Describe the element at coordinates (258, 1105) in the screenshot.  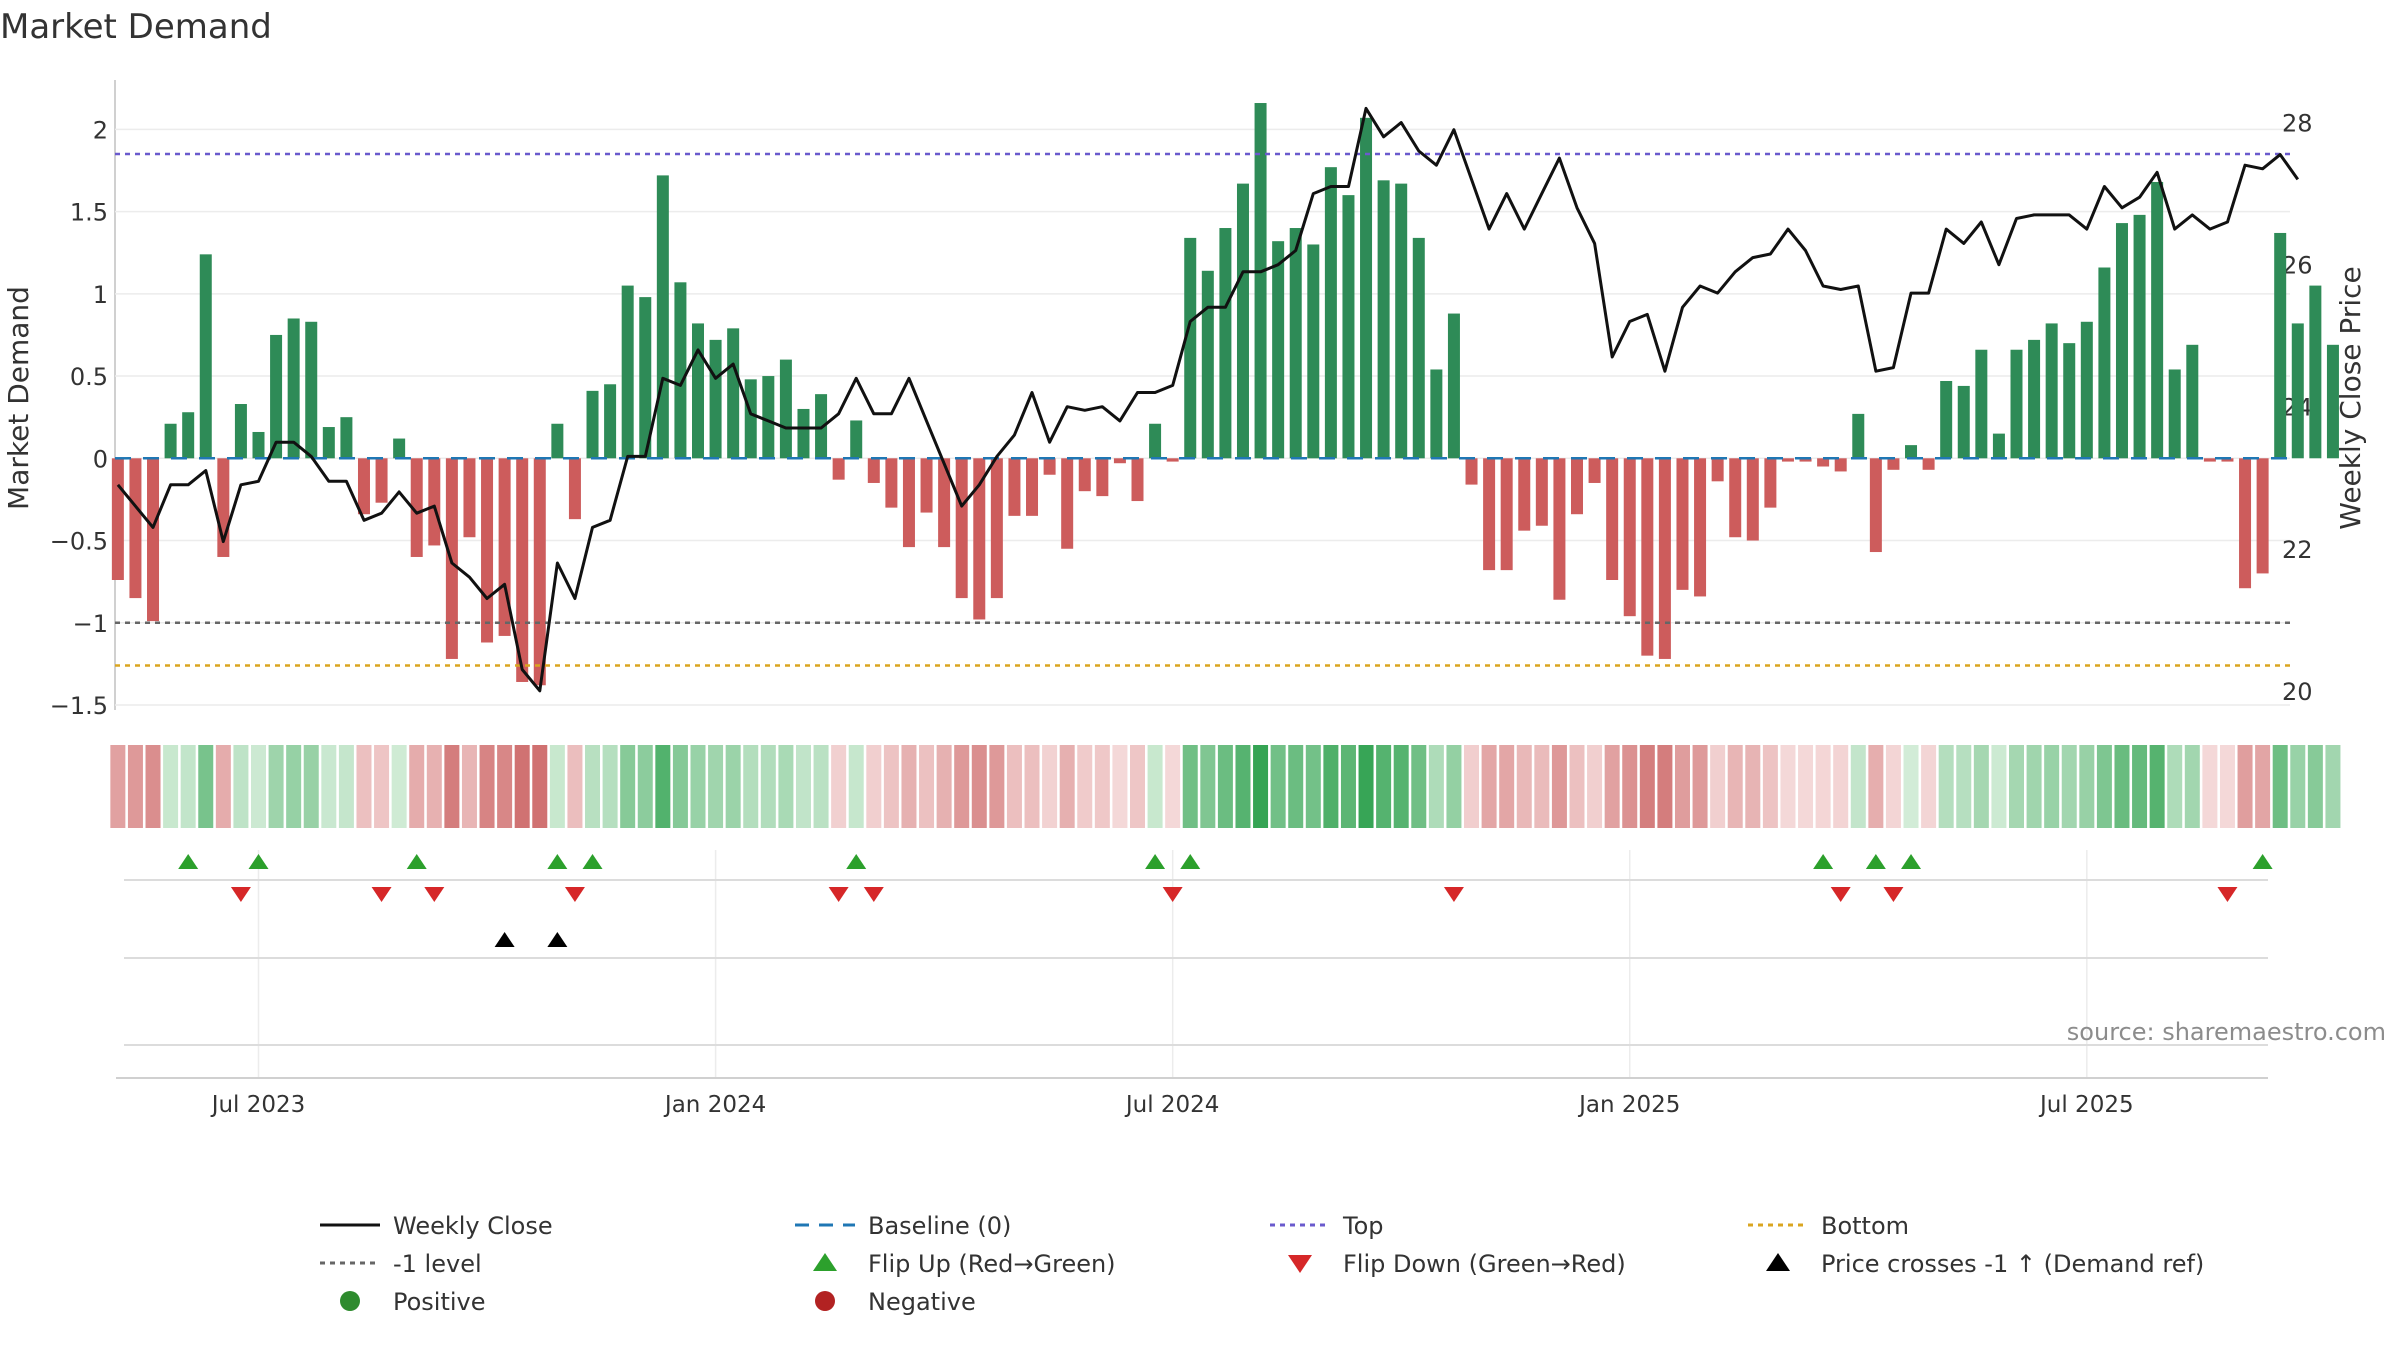
I see `x-tick-label: Jul 2023` at that location.